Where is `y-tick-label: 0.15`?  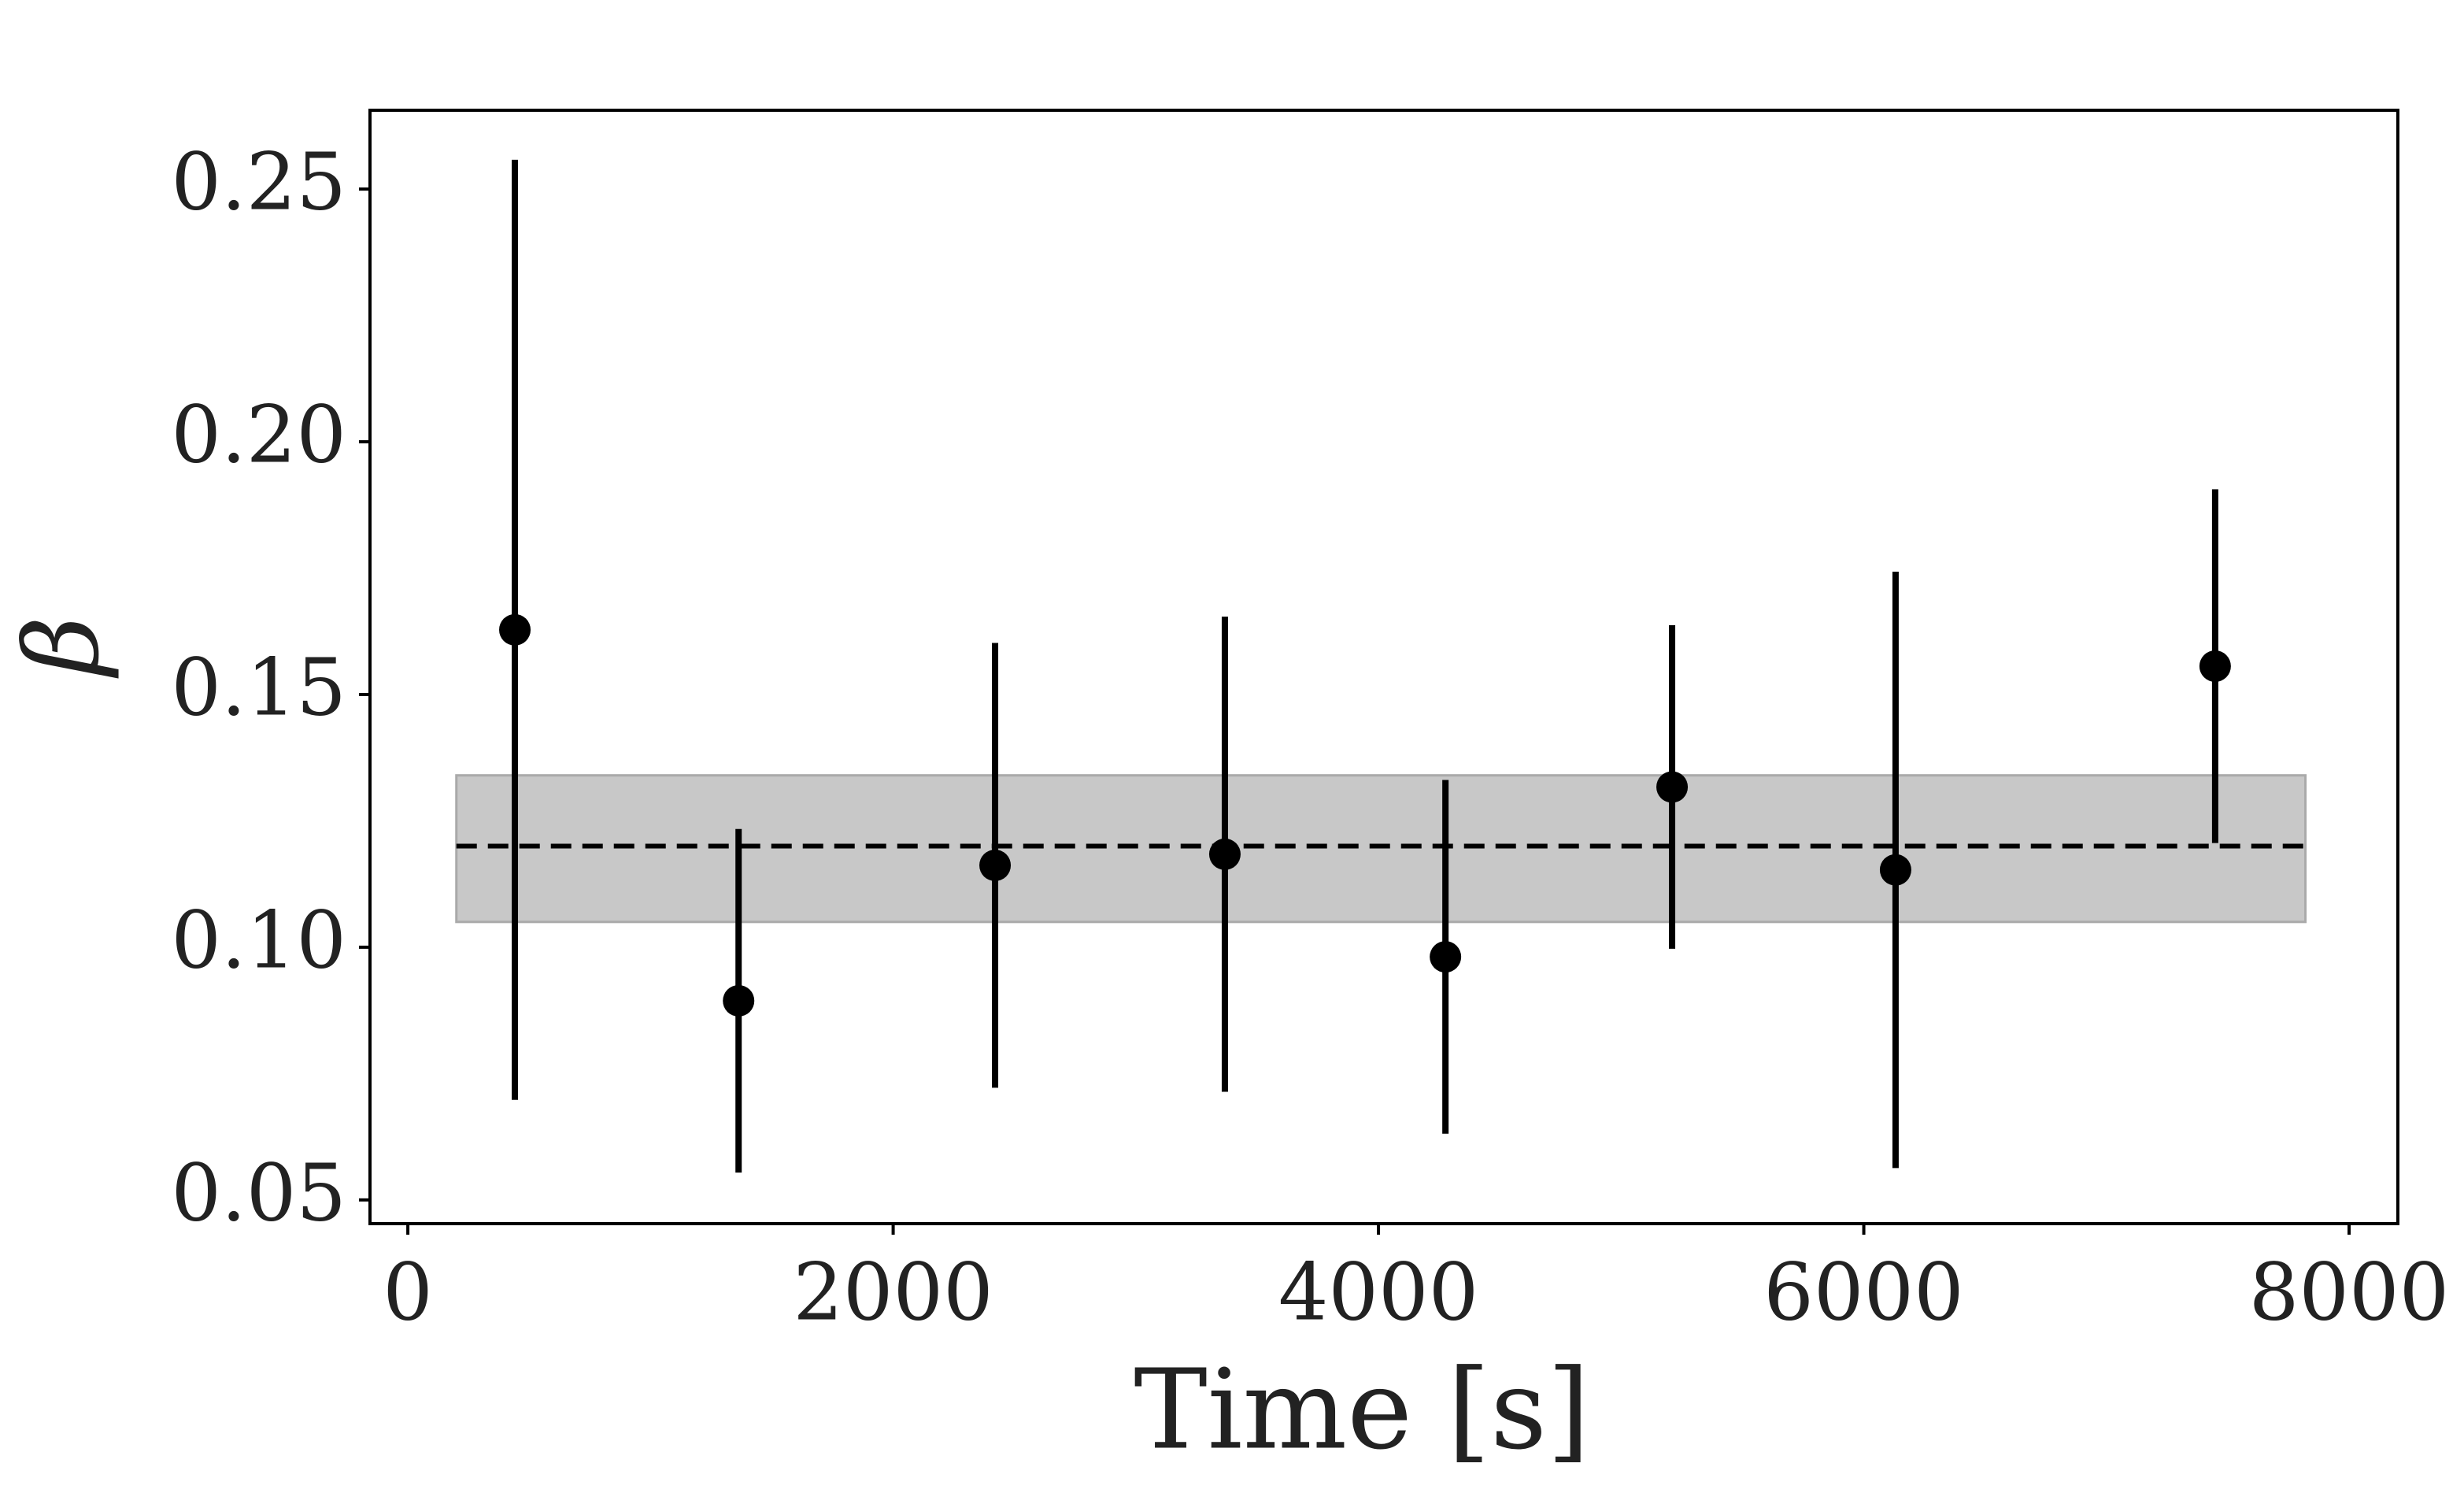
y-tick-label: 0.15 is located at coordinates (258, 688).